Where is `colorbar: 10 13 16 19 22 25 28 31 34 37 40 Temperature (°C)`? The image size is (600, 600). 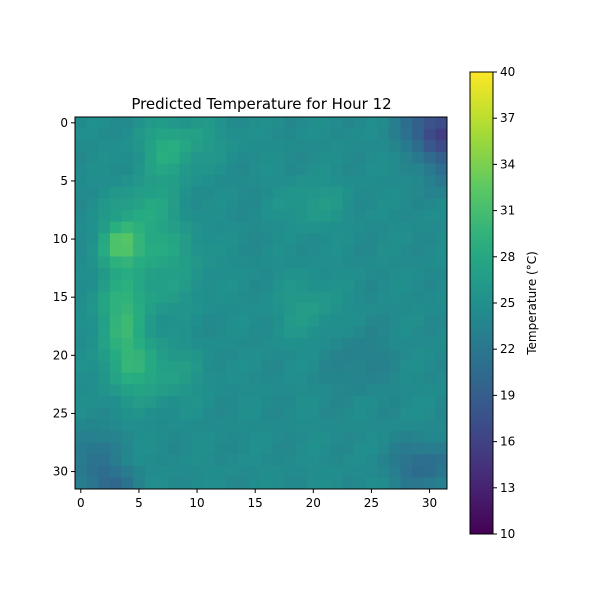 colorbar: 10 13 16 19 22 25 28 31 34 37 40 Temperature (°C) is located at coordinates (504, 303).